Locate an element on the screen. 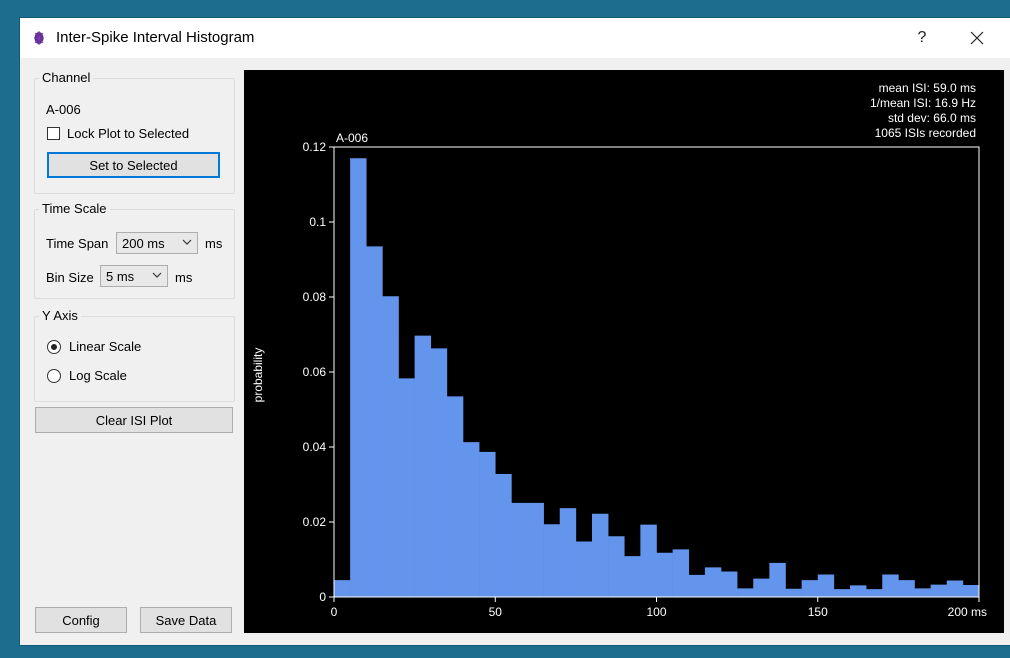 This screenshot has width=1010, height=658. bin-size-unit: ms is located at coordinates (184, 277).